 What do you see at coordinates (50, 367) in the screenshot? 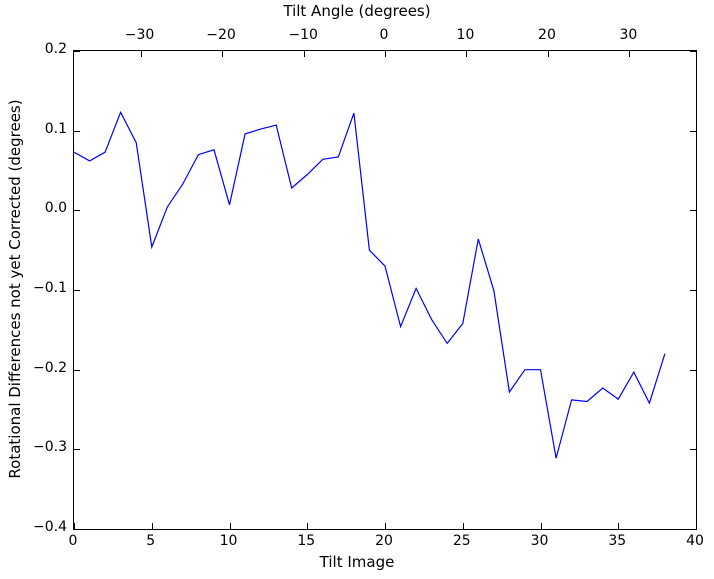
I see `y-tick-label: −0.2` at bounding box center [50, 367].